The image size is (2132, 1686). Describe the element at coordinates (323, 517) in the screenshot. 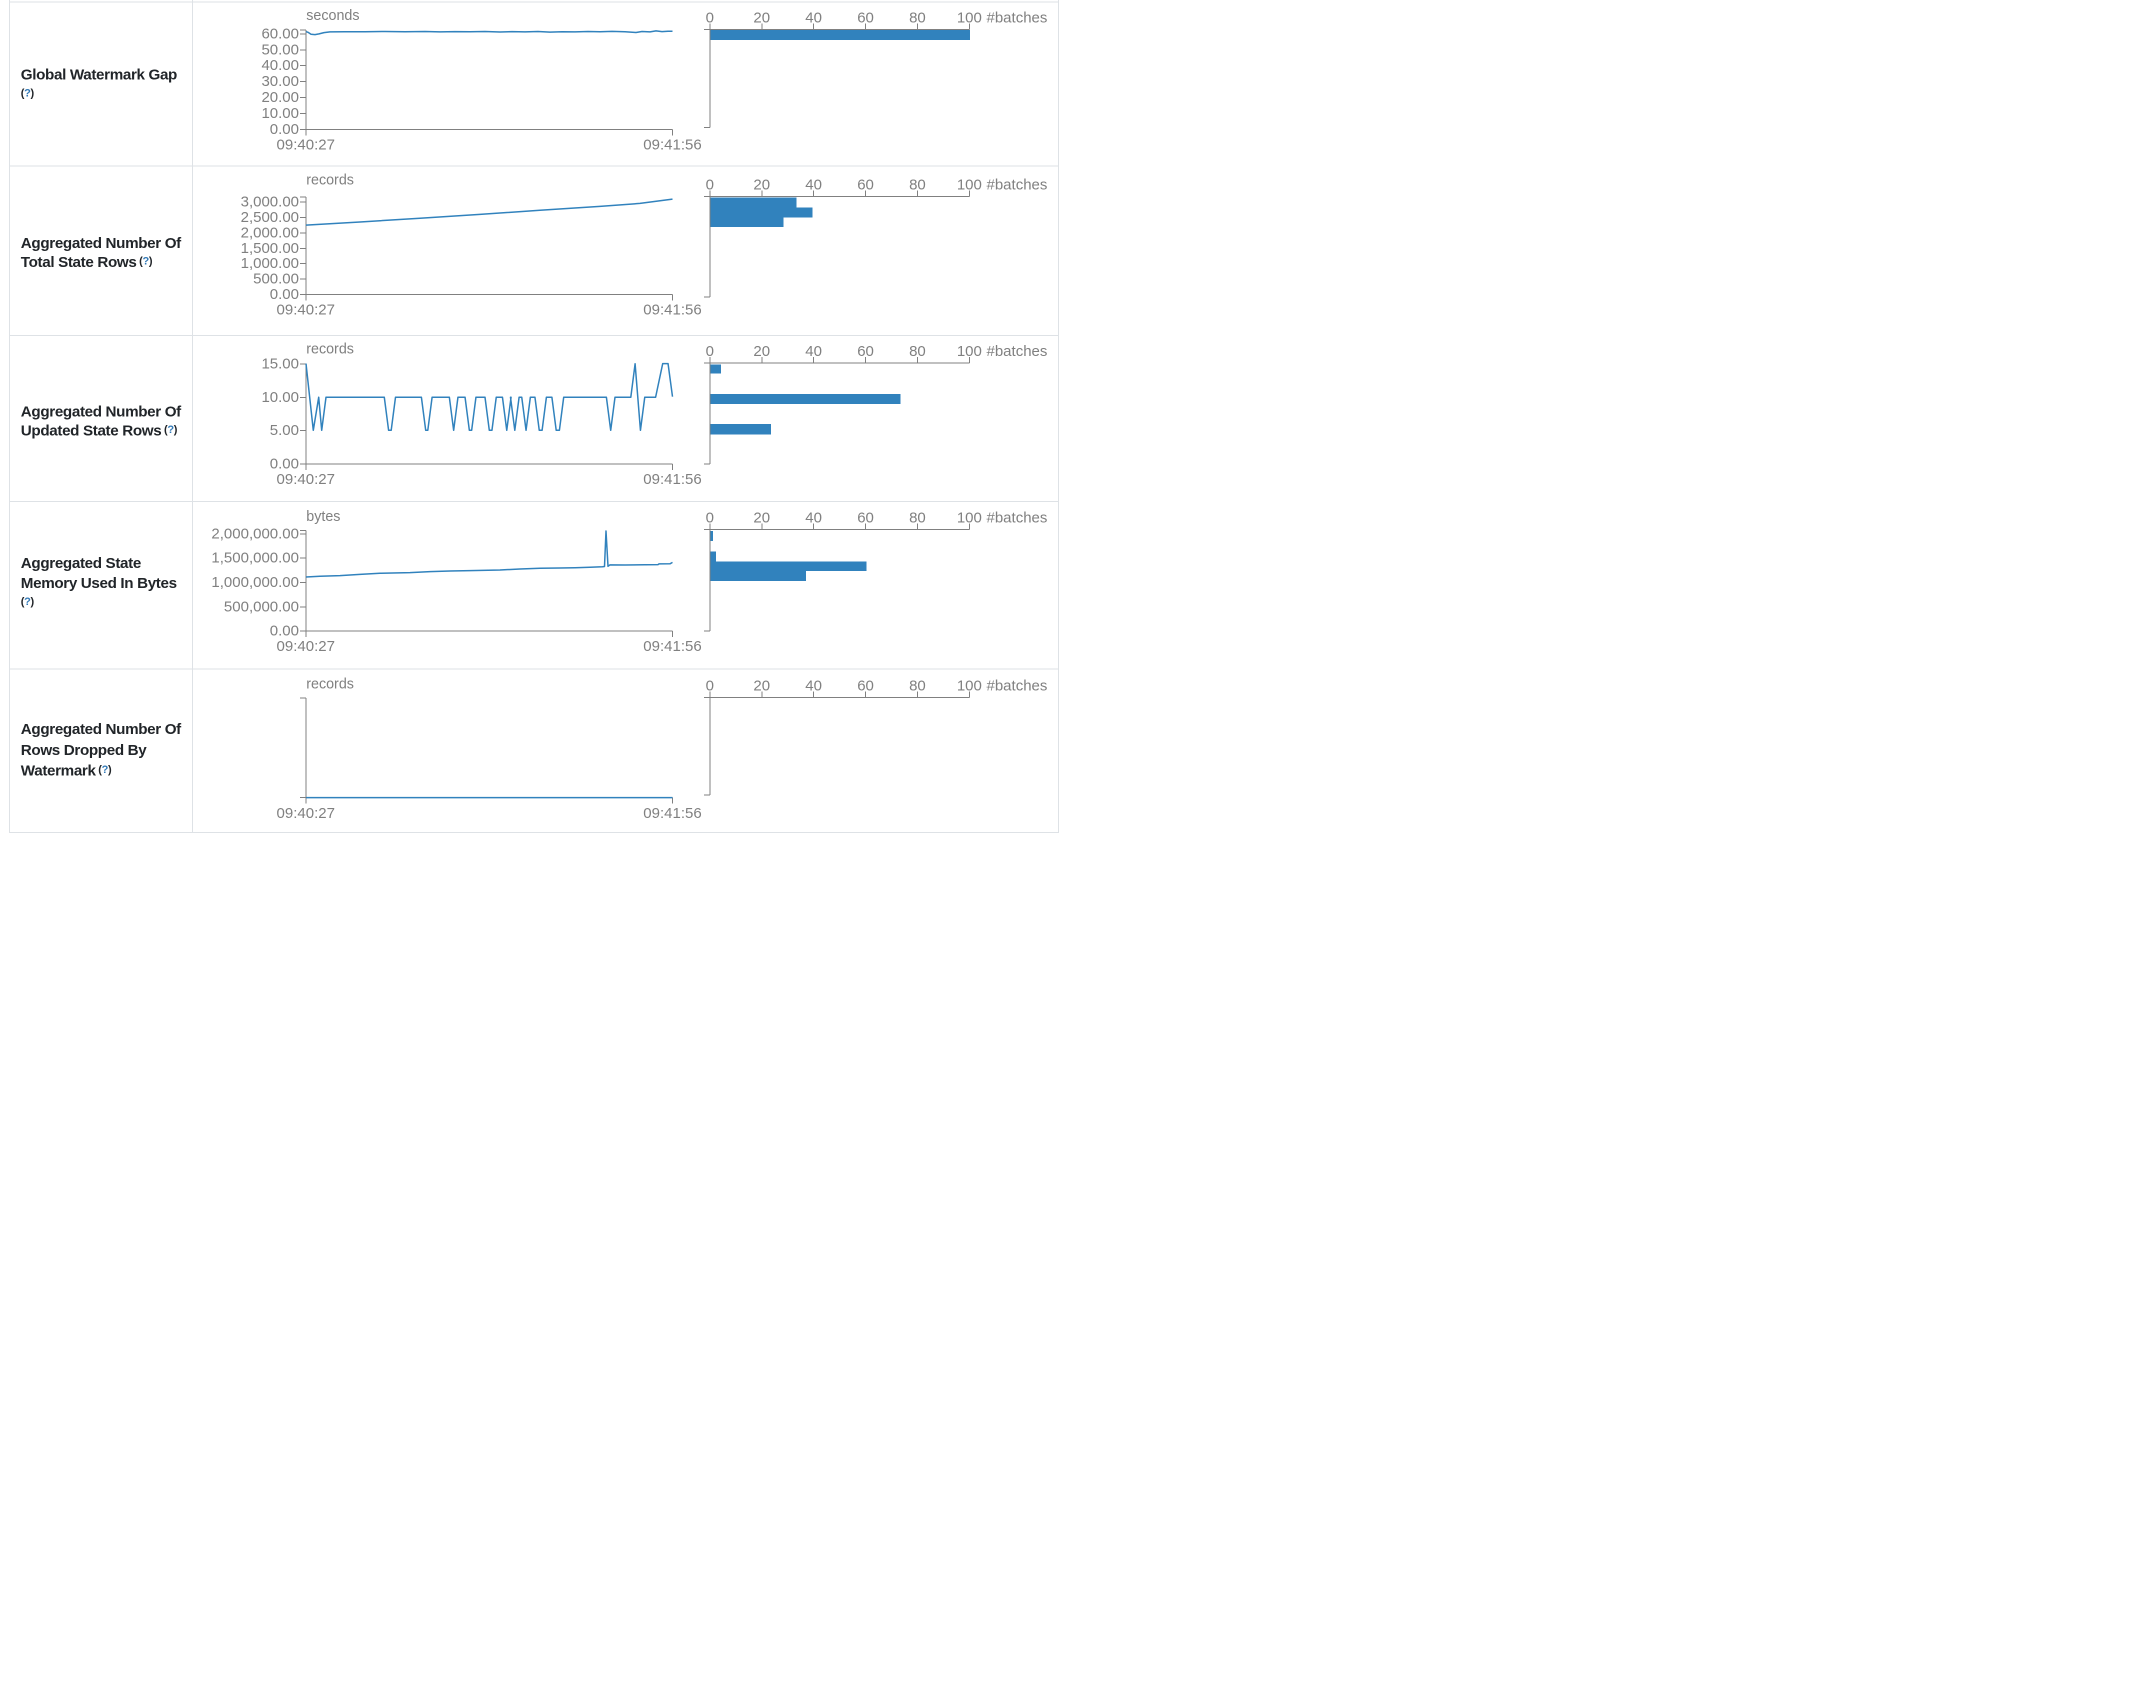

I see `svg-text: bytes` at that location.